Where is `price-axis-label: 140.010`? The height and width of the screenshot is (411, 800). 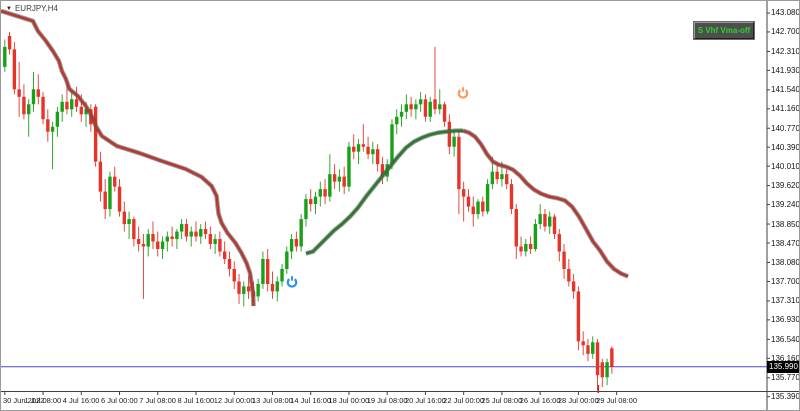
price-axis-label: 140.010 is located at coordinates (785, 166).